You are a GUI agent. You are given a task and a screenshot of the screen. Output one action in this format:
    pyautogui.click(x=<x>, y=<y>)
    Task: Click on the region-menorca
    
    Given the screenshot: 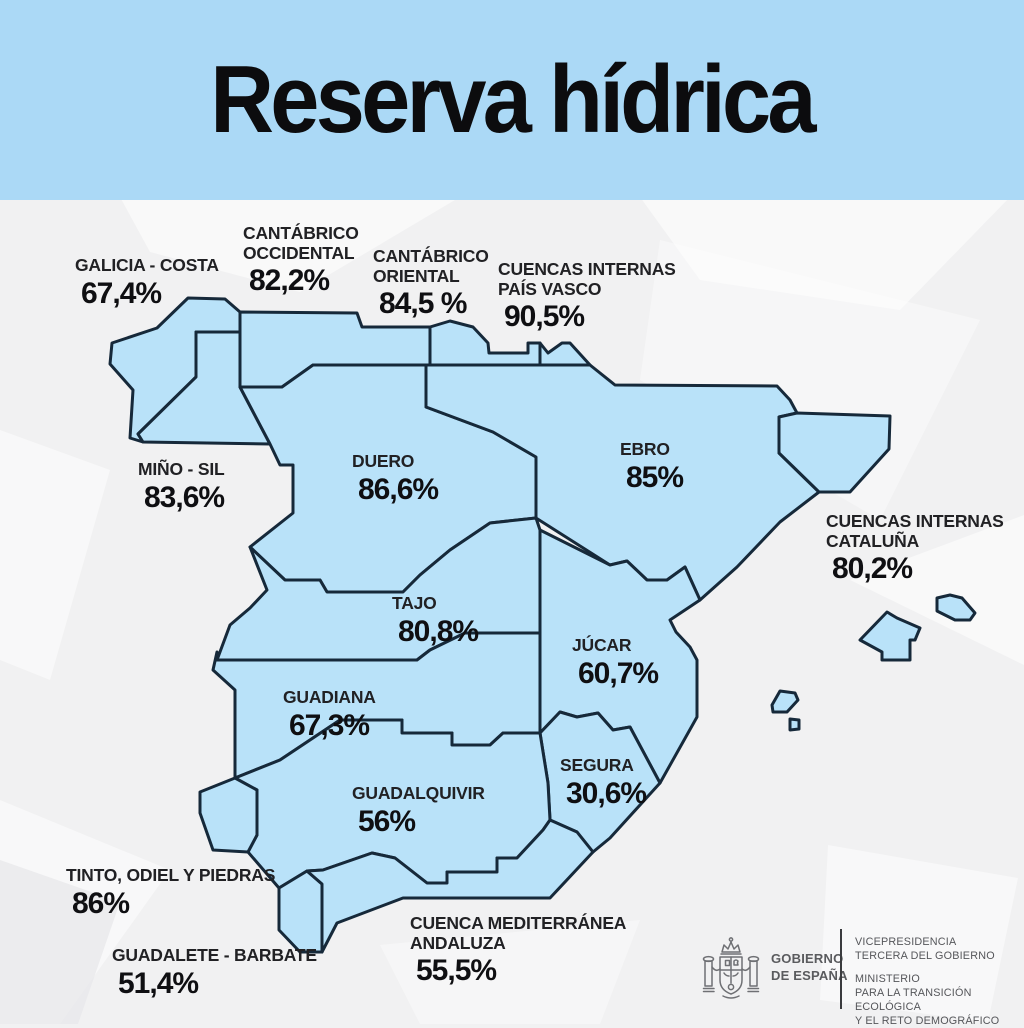 What is the action you would take?
    pyautogui.click(x=956, y=607)
    